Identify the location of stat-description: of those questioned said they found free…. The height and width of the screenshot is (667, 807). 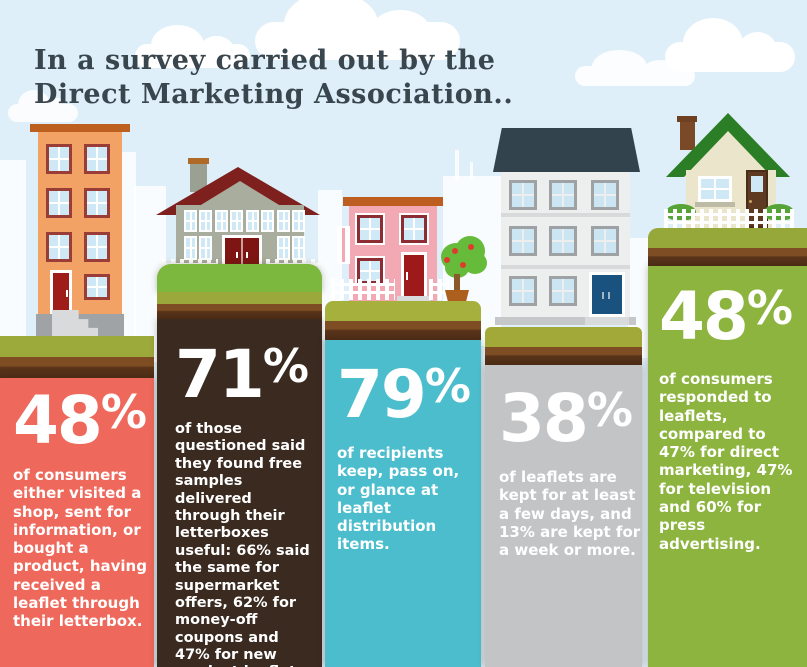
(242, 544).